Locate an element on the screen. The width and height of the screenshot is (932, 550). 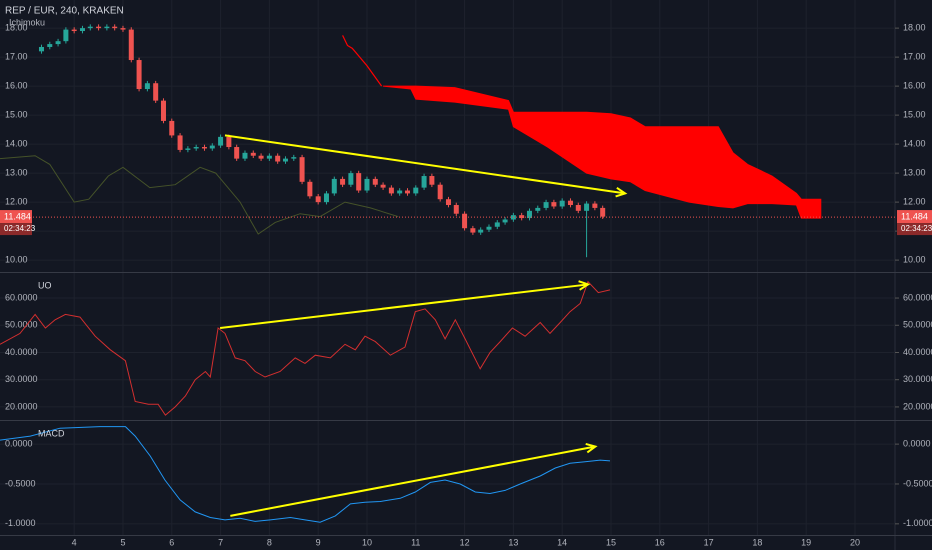
indicator-label: Ichimoku is located at coordinates (27, 22).